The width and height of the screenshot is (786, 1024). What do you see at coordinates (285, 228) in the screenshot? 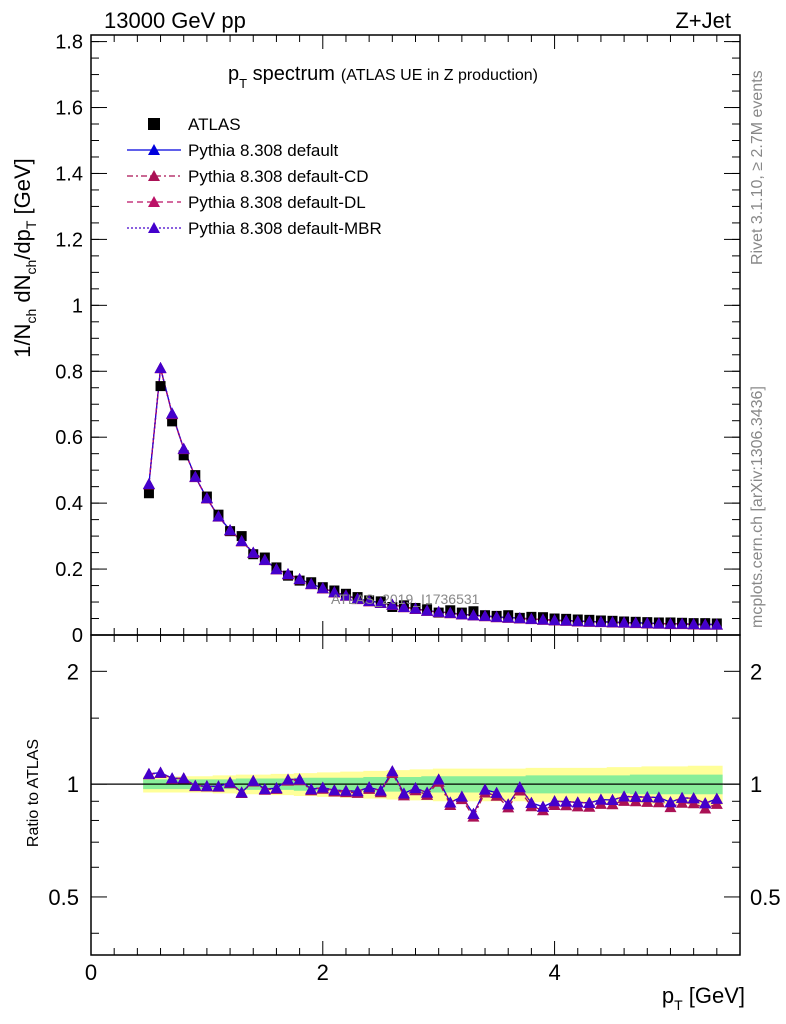
I see `legend-label: Pythia 8.308 default-MBR` at bounding box center [285, 228].